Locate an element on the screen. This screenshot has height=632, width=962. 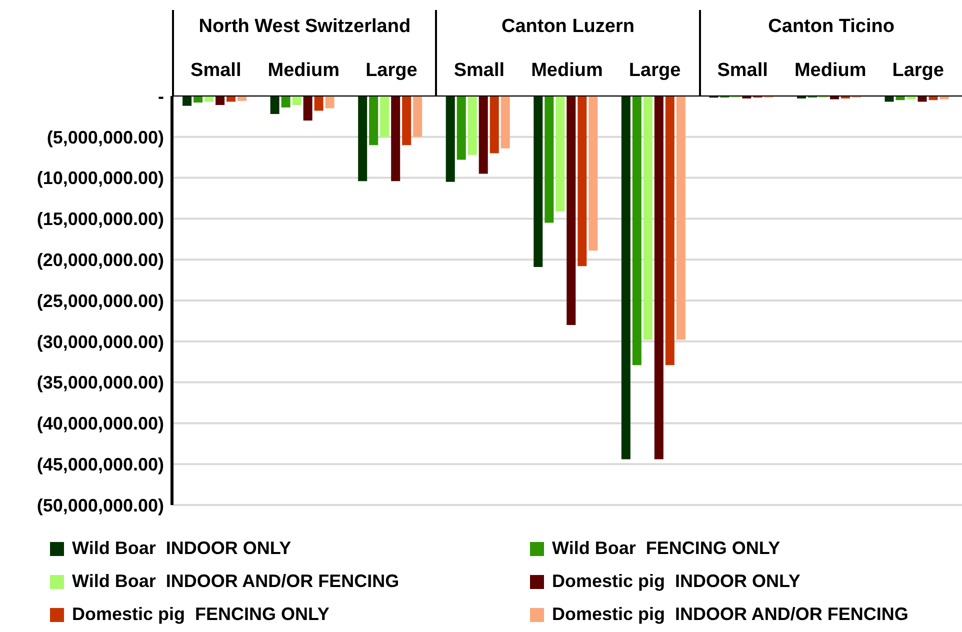
y-tick-label: (20,000,000.00) is located at coordinates (100, 260).